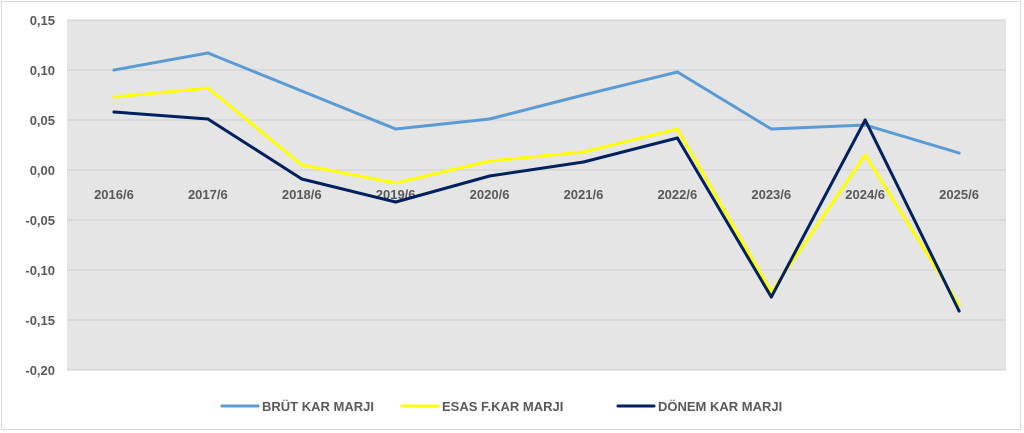 The height and width of the screenshot is (433, 1024). Describe the element at coordinates (771, 194) in the screenshot. I see `x-tick-label: 2023/6` at that location.